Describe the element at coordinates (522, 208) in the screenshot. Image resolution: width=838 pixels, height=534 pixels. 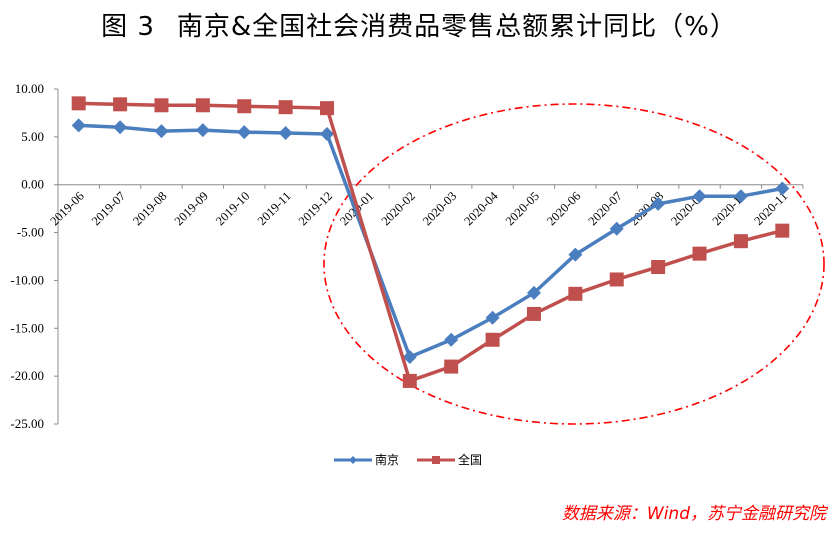
I see `x-tick-label: 2020-05` at that location.